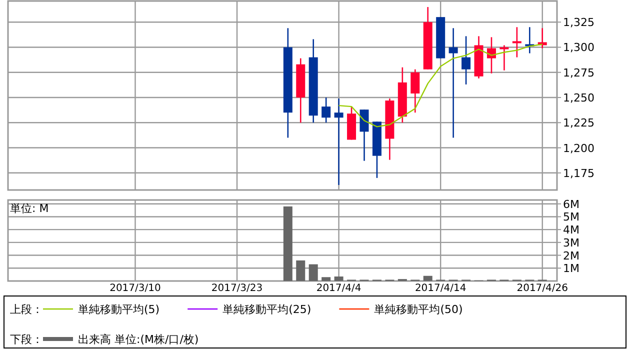 The height and width of the screenshot is (362, 638). Describe the element at coordinates (119, 309) in the screenshot. I see `legend-label: 単純移動平均(5)` at that location.